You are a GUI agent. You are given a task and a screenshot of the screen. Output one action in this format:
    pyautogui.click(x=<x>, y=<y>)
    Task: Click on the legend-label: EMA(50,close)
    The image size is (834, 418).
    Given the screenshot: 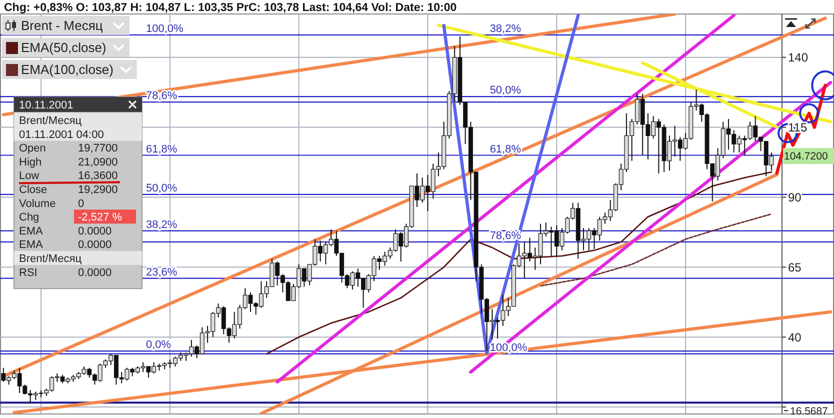 What is the action you would take?
    pyautogui.click(x=63, y=47)
    